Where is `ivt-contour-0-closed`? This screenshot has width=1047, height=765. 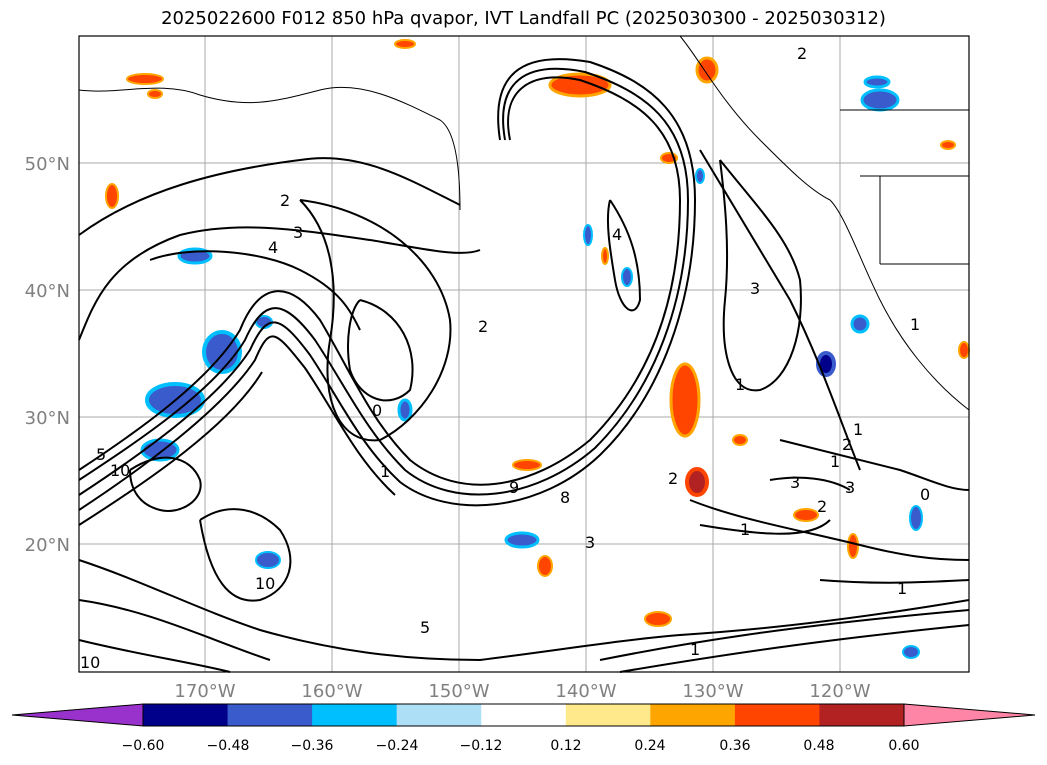 ivt-contour-0-closed is located at coordinates (380, 350).